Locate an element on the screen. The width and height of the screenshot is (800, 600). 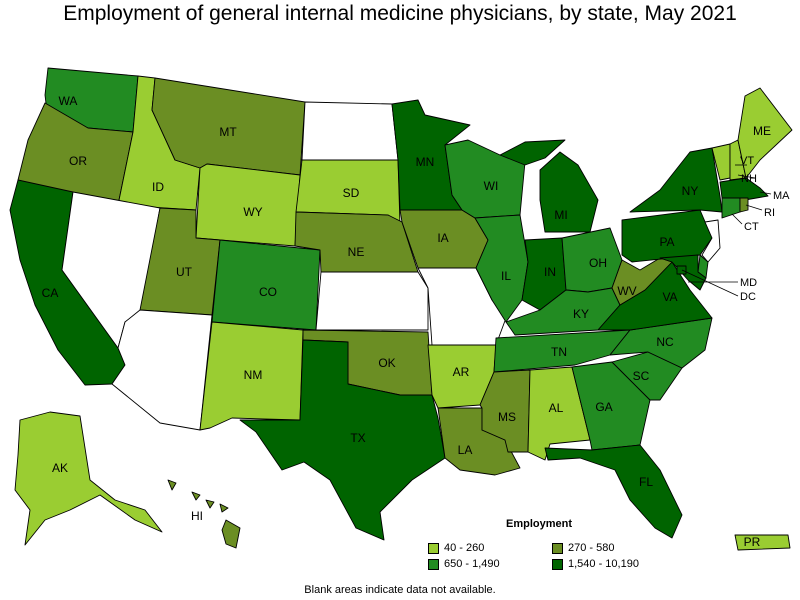
legend-item: 40 - 260 is located at coordinates (490, 548).